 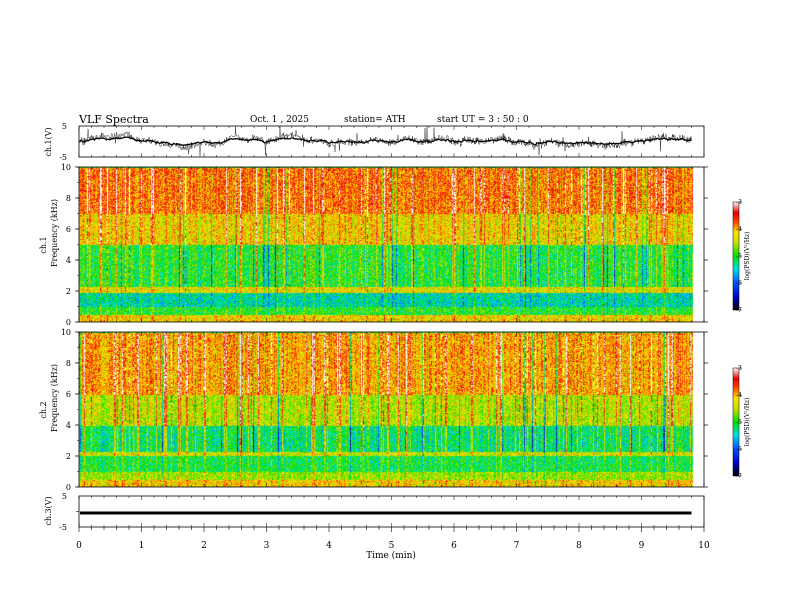 I want to click on time-tick-label: 1, so click(x=142, y=546).